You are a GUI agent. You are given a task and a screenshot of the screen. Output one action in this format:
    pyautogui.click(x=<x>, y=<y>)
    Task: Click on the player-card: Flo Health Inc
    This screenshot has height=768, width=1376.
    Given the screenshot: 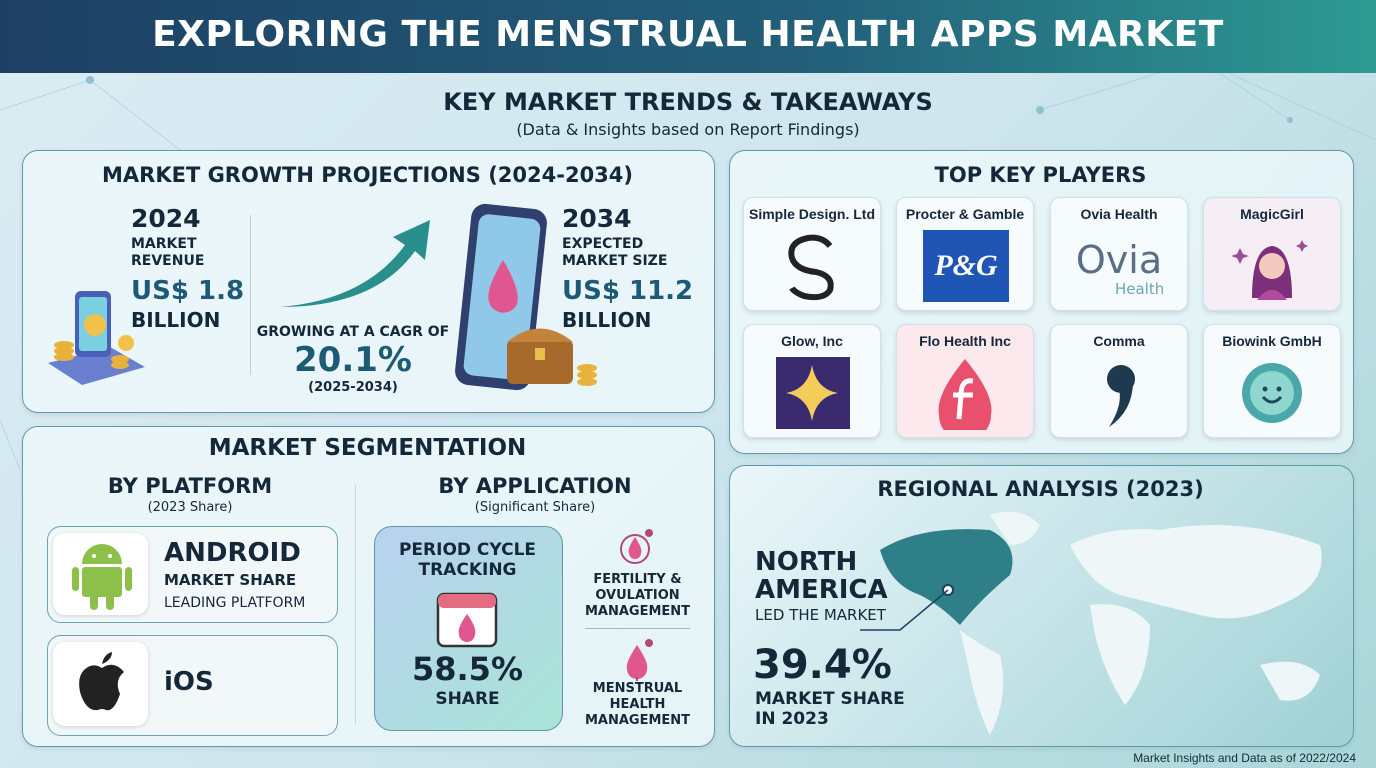 What is the action you would take?
    pyautogui.click(x=965, y=381)
    